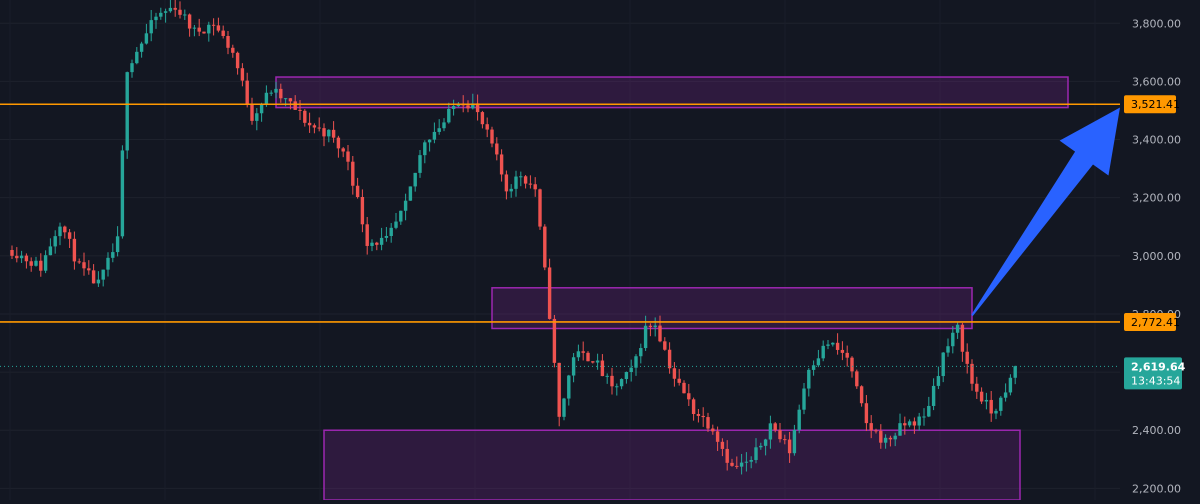  I want to click on projection-arrow-shape, so click(1045, 211).